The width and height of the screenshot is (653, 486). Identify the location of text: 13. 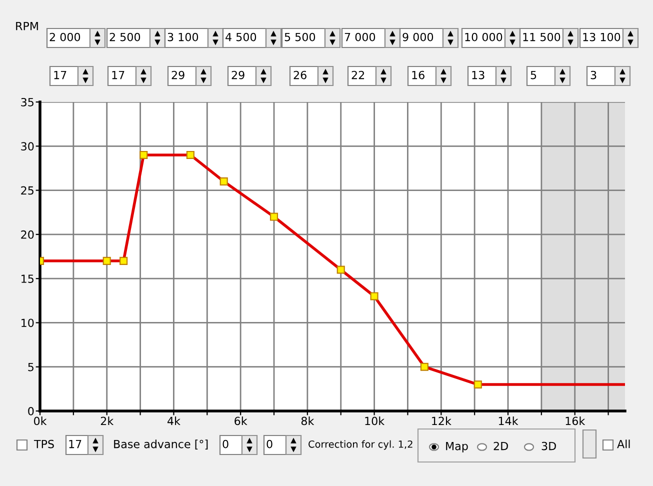
(478, 75).